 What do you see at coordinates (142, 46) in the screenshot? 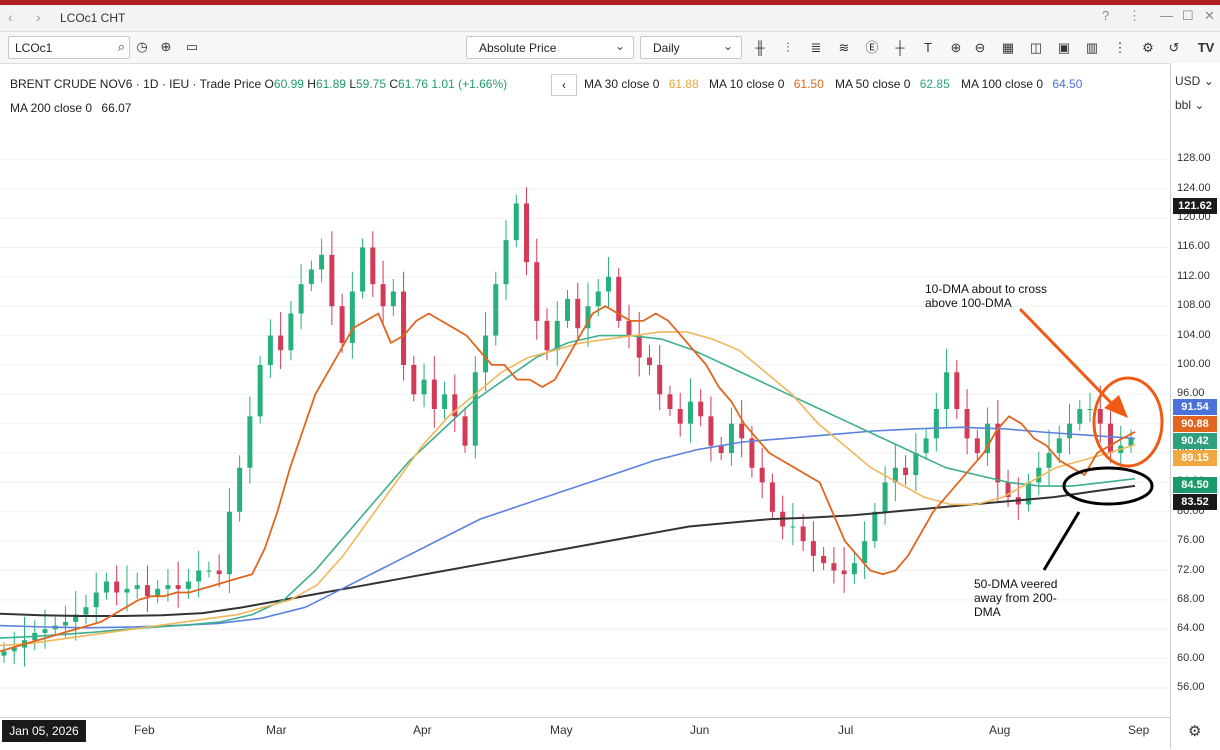
I see `clock-icon: ◷` at bounding box center [142, 46].